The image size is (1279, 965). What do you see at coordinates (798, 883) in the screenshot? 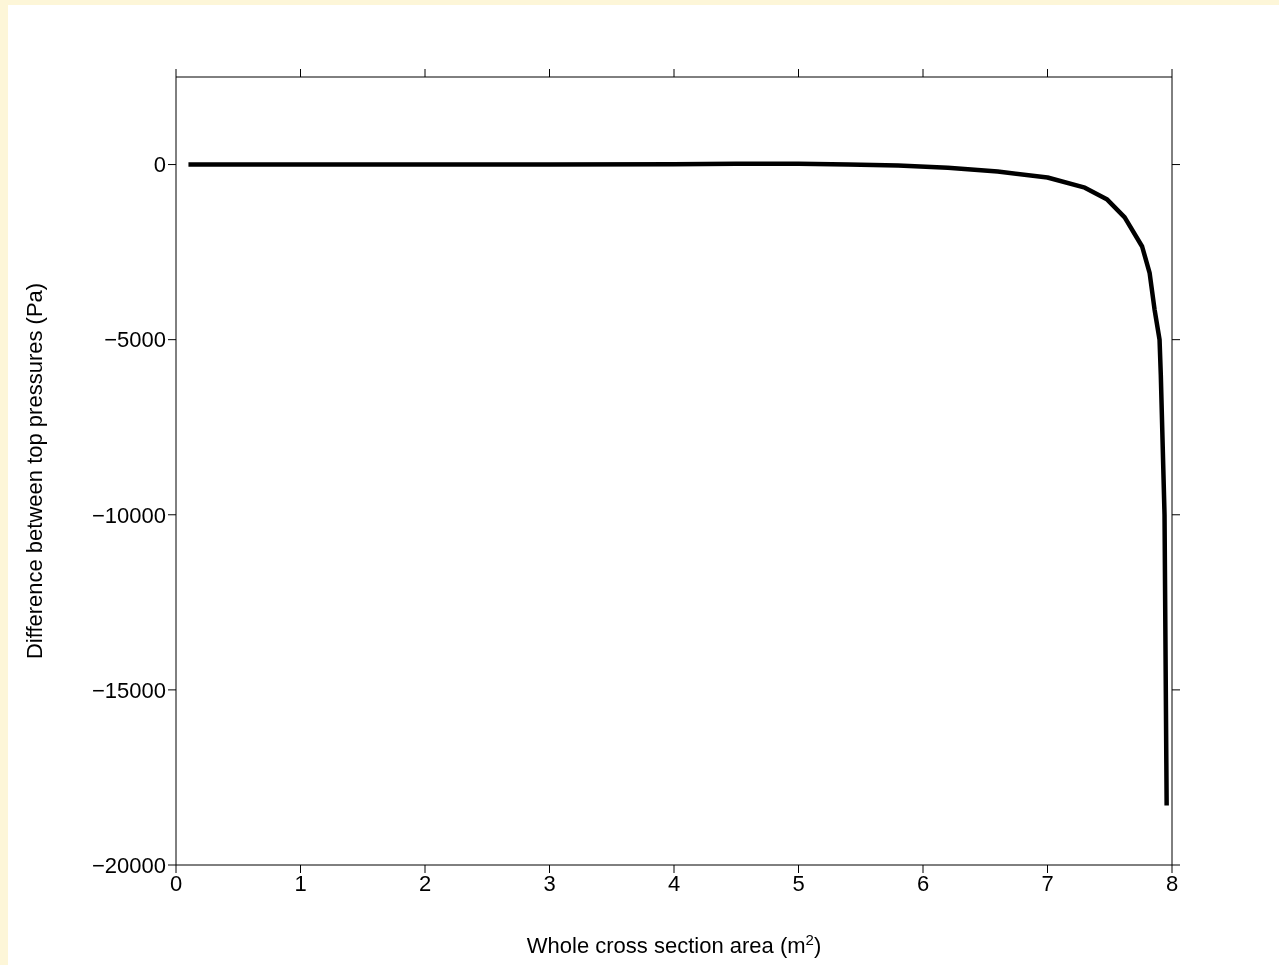
I see `x-tick-label: 5` at bounding box center [798, 883].